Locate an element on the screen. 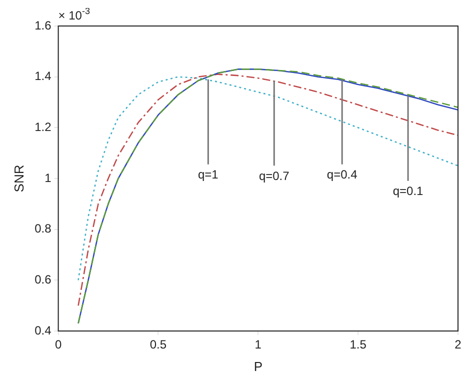 Image resolution: width=474 pixels, height=387 pixels. x-tick-label: 2 is located at coordinates (458, 345).